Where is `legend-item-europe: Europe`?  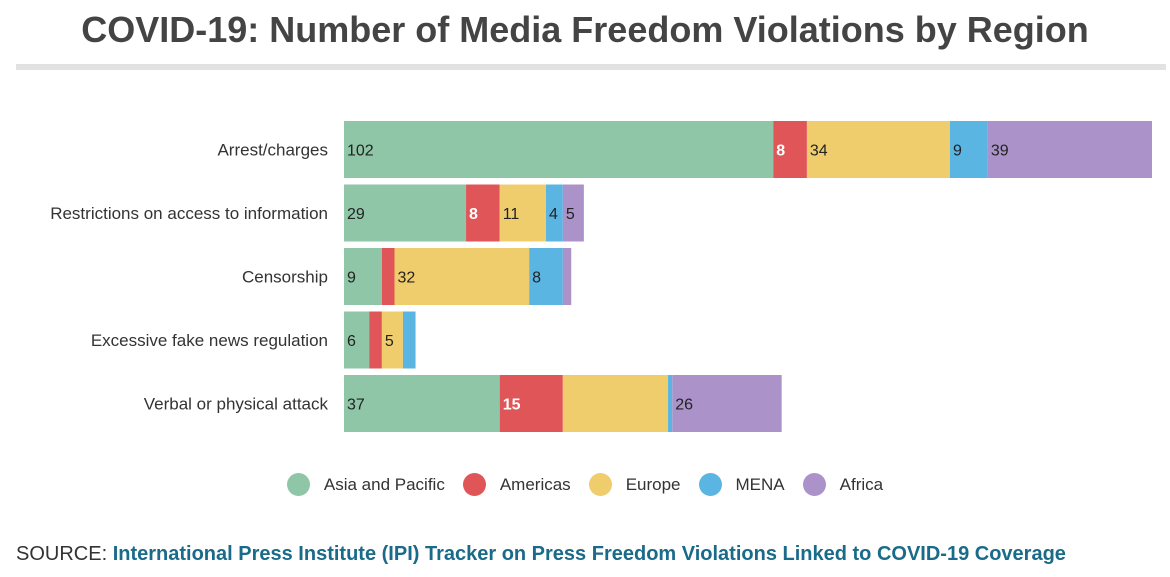 legend-item-europe: Europe is located at coordinates (634, 484).